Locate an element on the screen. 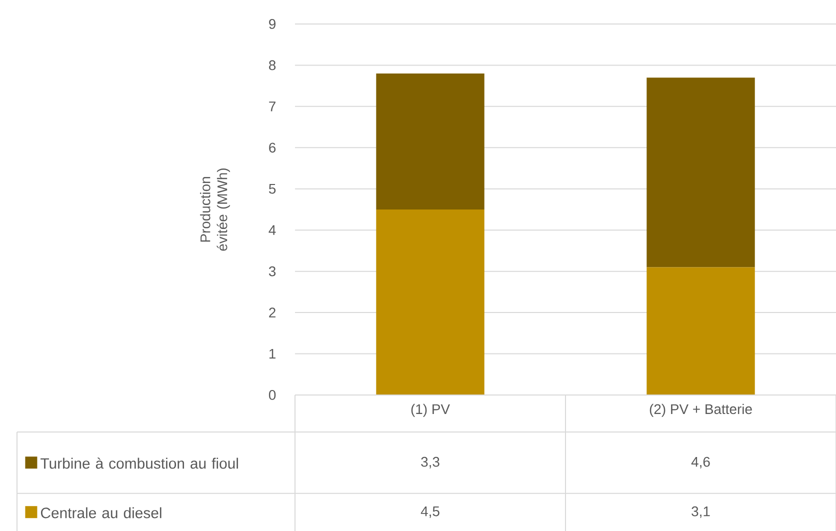  data-label: 3,1 is located at coordinates (701, 512).